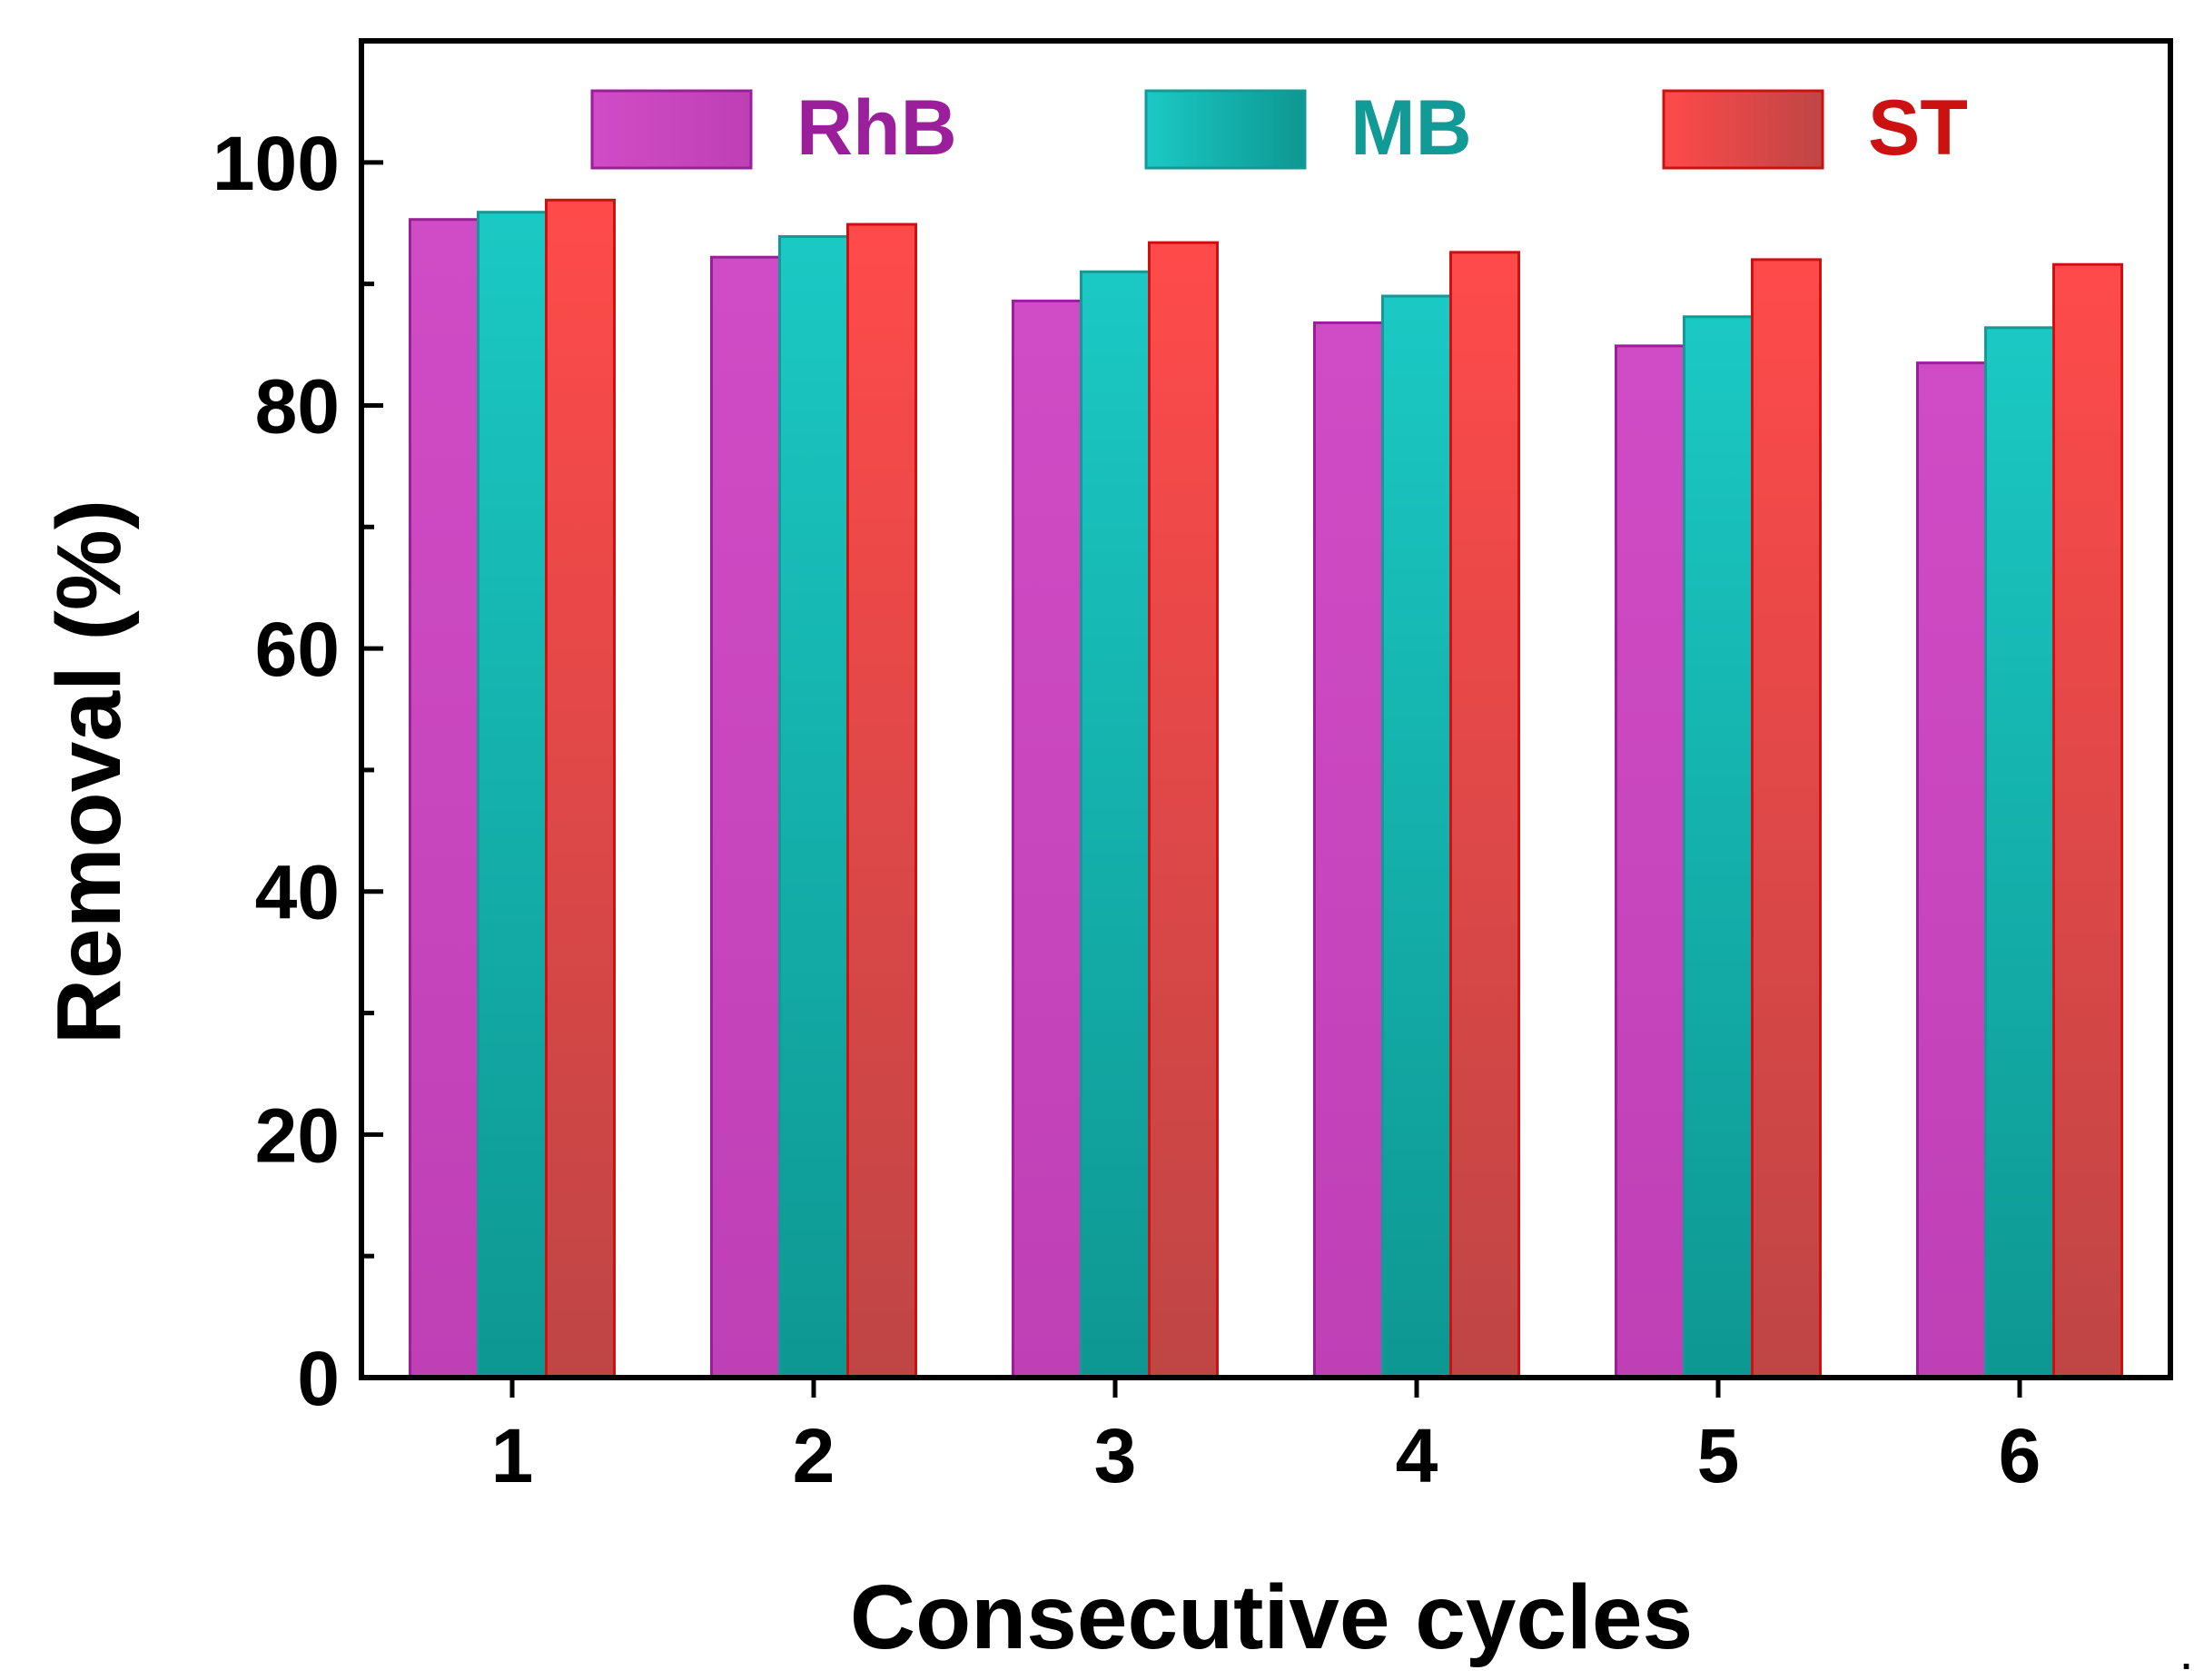 The width and height of the screenshot is (2204, 1680). Describe the element at coordinates (1918, 128) in the screenshot. I see `legend-label-st: ST` at that location.